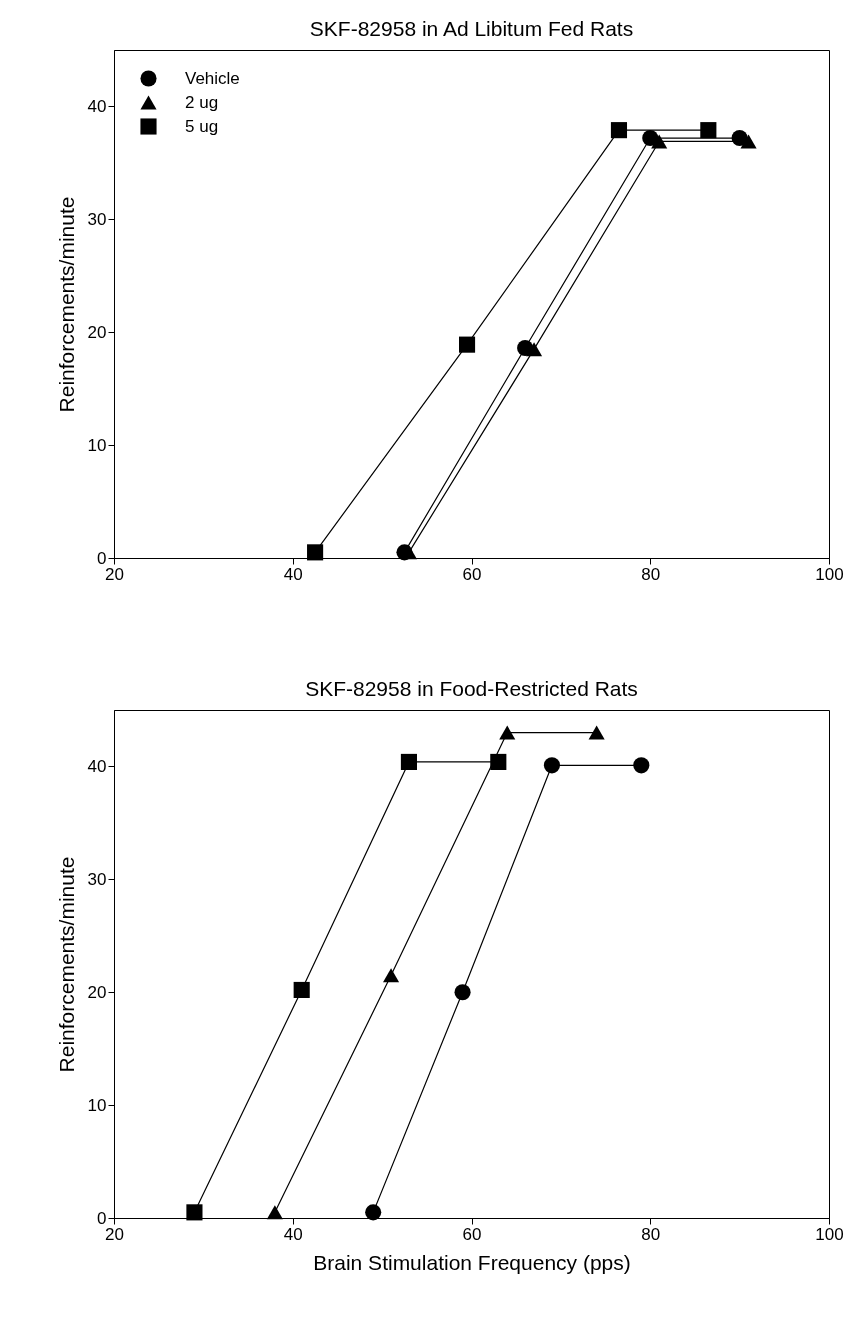  Describe the element at coordinates (212, 78) in the screenshot. I see `legend-label: Vehicle` at that location.